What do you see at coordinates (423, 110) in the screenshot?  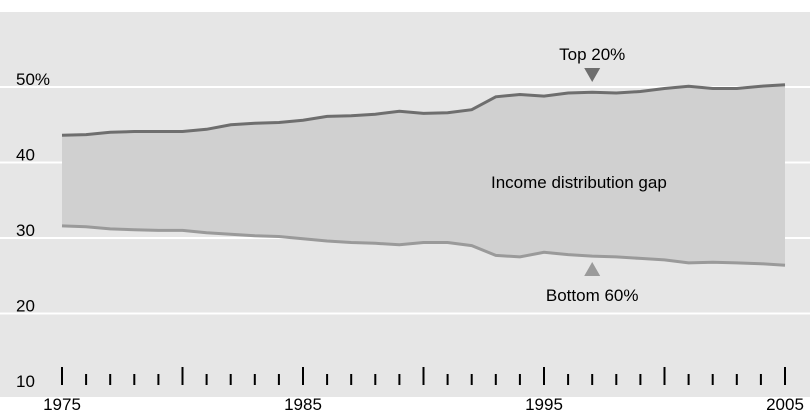 I see `top-20-series-line` at bounding box center [423, 110].